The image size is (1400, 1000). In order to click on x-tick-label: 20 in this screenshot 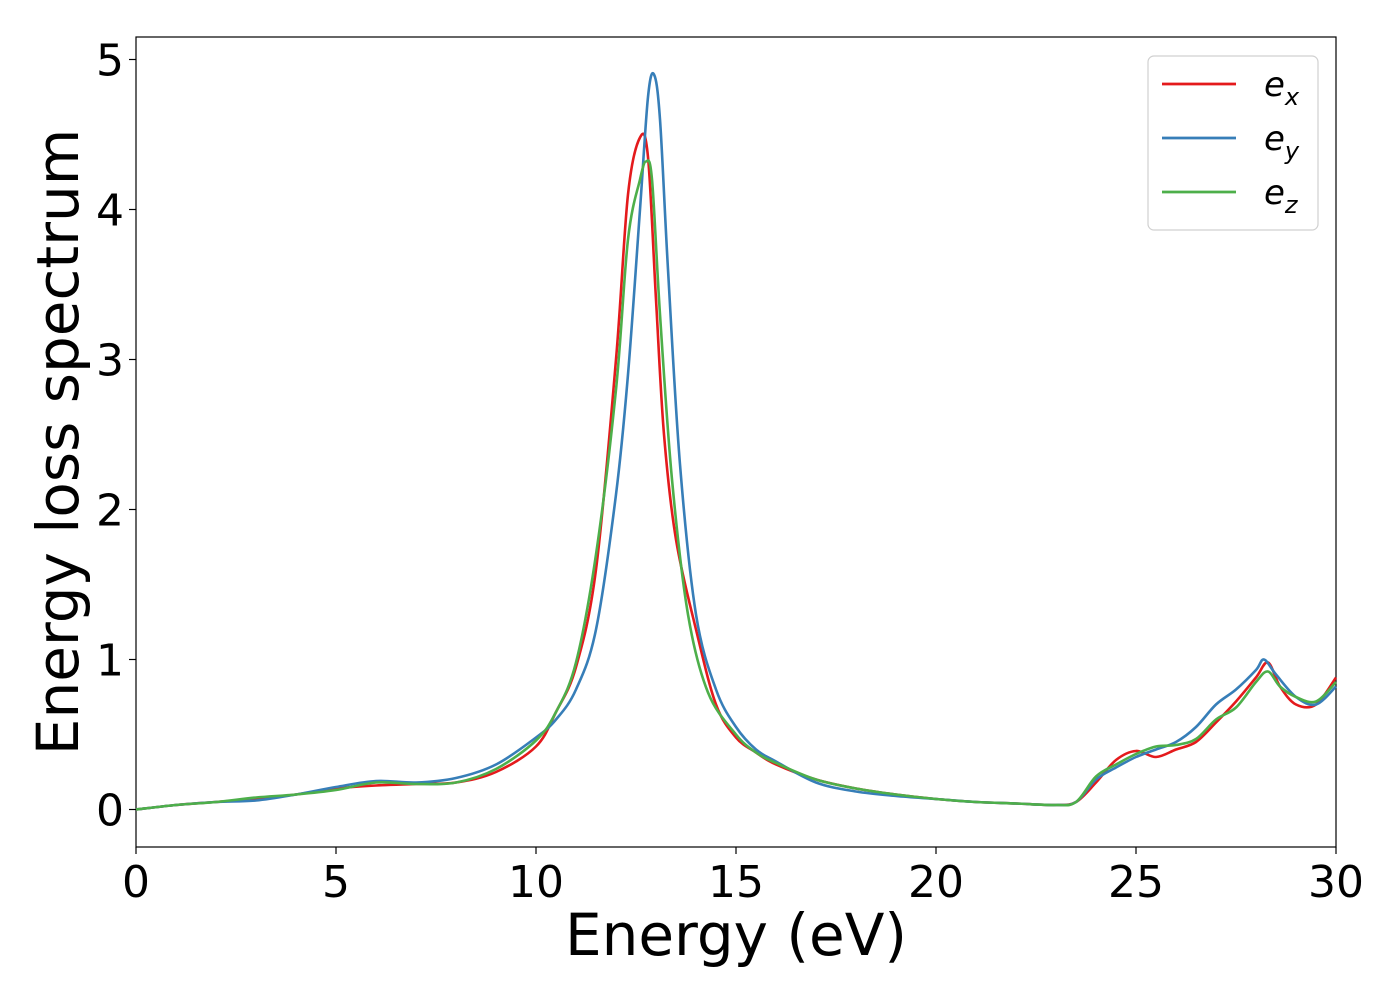, I will do `click(936, 882)`.